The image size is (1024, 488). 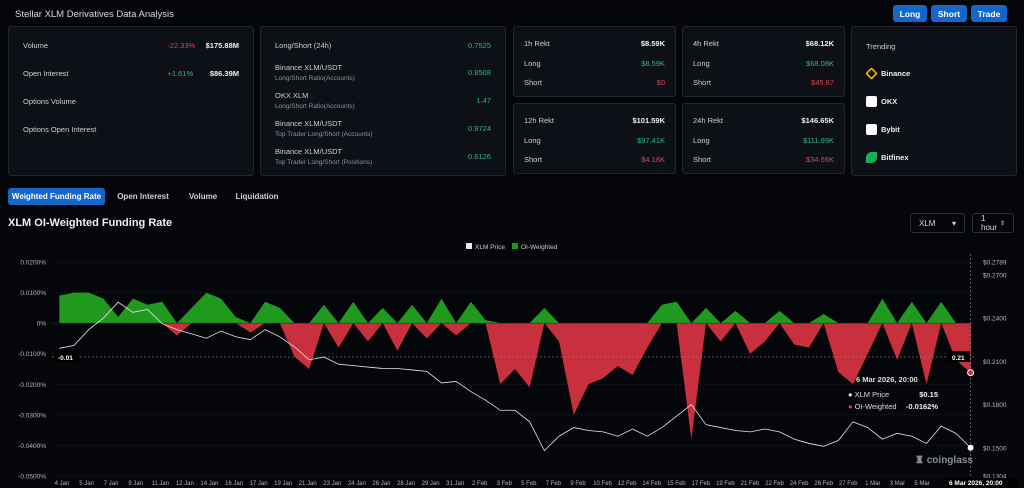 I want to click on y-left-tick: -0.0100%, so click(x=32, y=354).